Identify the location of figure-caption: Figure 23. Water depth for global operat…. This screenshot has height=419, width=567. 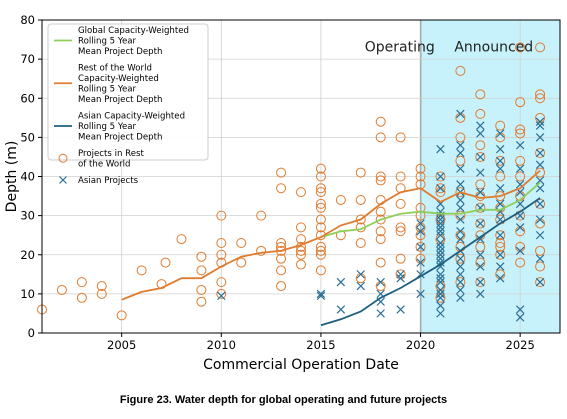
(283, 400).